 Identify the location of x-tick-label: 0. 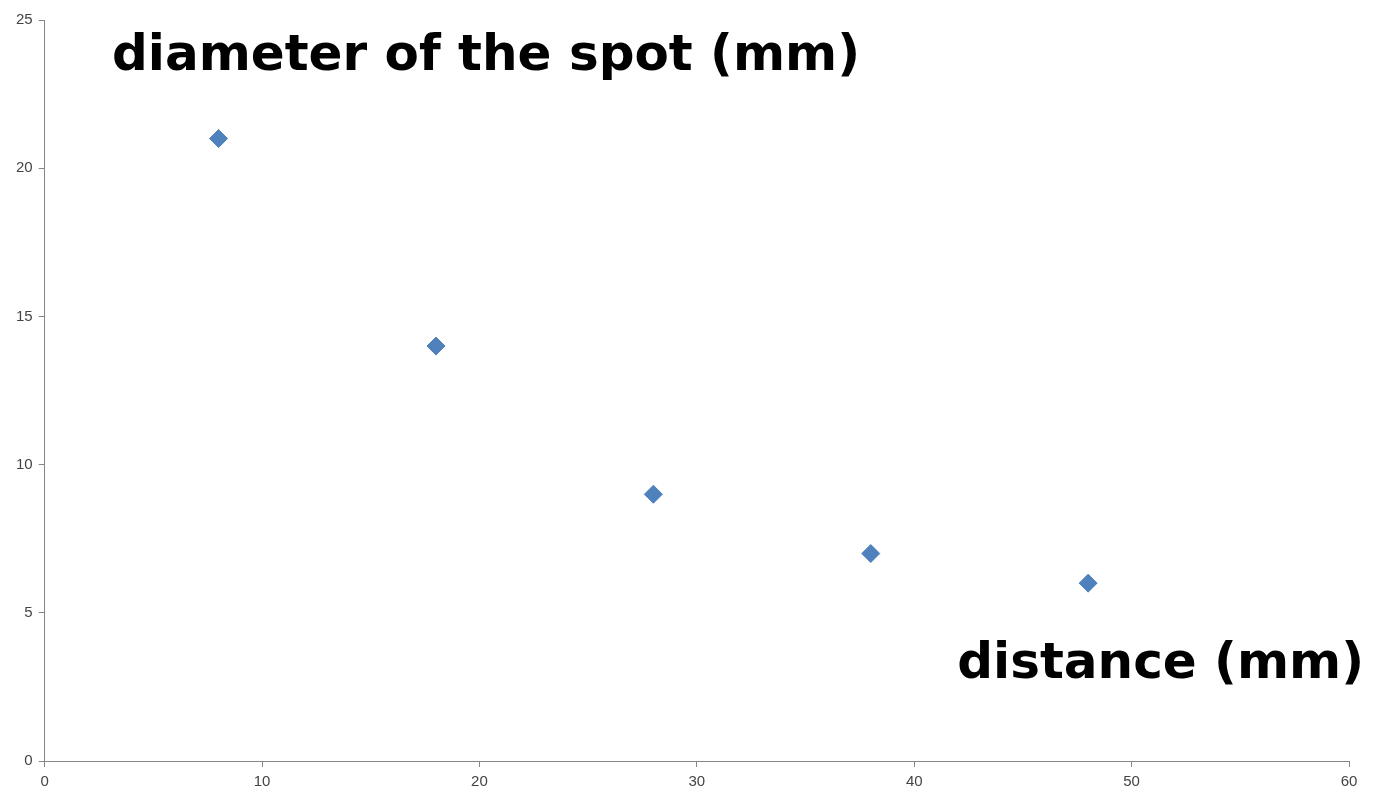
(44, 781).